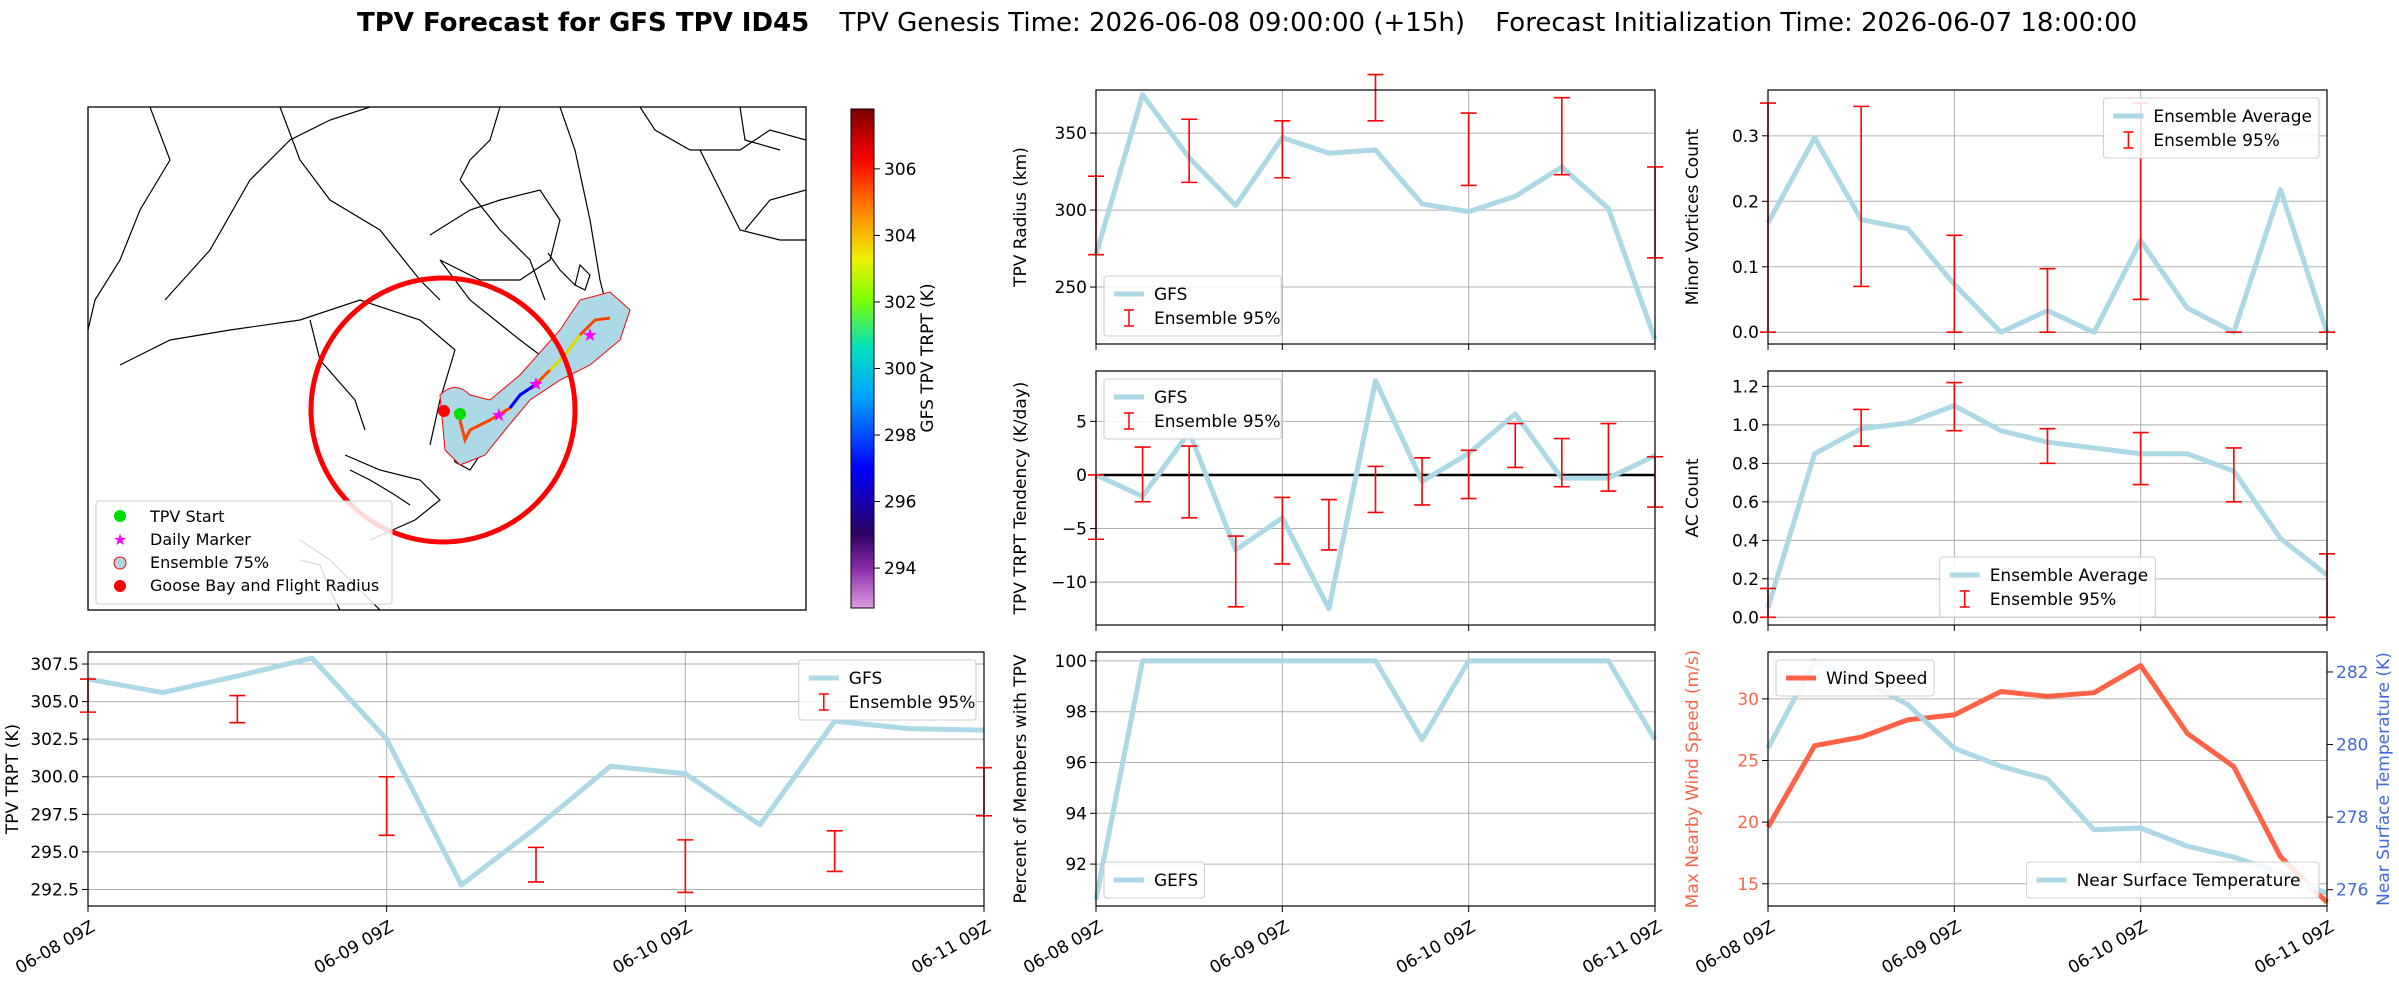 This screenshot has height=982, width=2399. I want to click on y-tick-label: 0.0, so click(1745, 618).